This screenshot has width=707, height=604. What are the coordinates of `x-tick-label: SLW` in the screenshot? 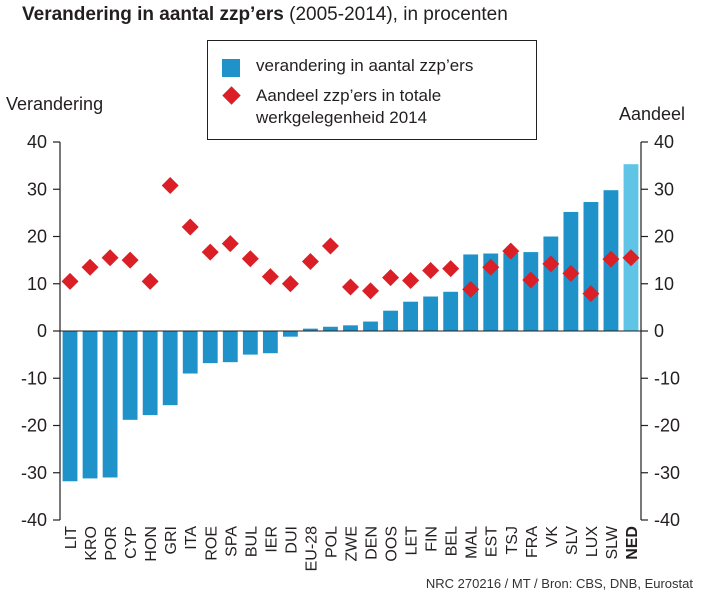 It's located at (612, 542).